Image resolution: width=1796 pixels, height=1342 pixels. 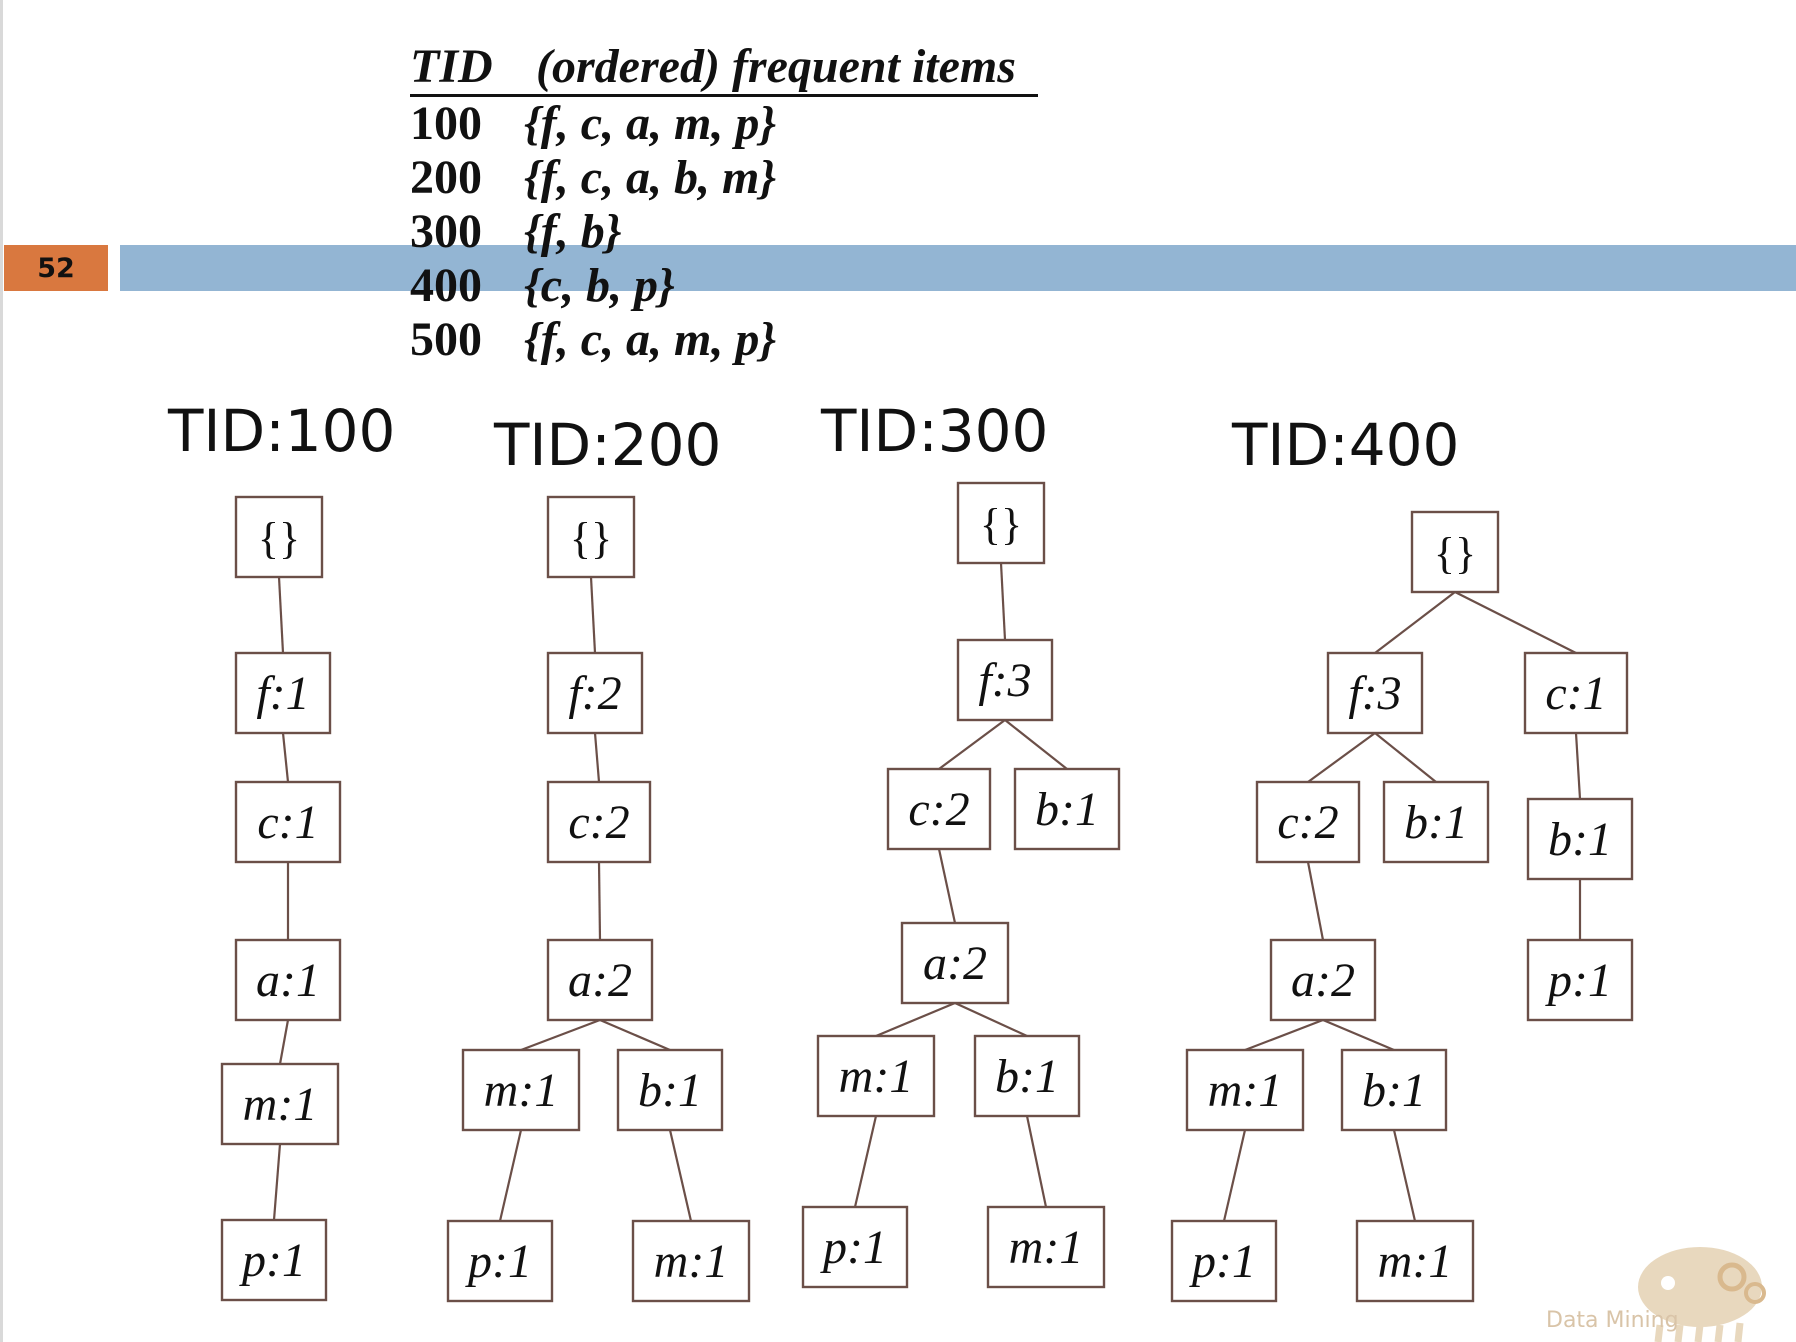 What do you see at coordinates (446, 177) in the screenshot?
I see `row-tid: 200` at bounding box center [446, 177].